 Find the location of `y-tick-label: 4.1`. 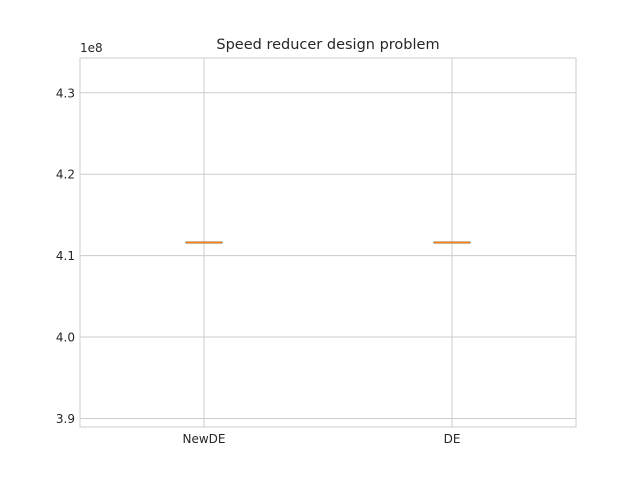

y-tick-label: 4.1 is located at coordinates (65, 256).